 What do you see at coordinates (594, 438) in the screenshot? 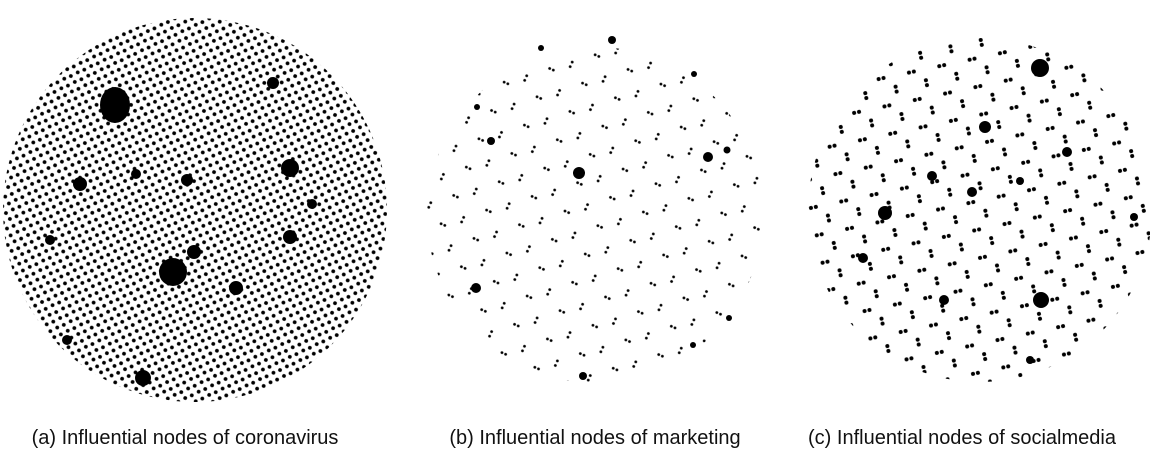
I see `caption: (b) Influential nodes of marketing` at bounding box center [594, 438].